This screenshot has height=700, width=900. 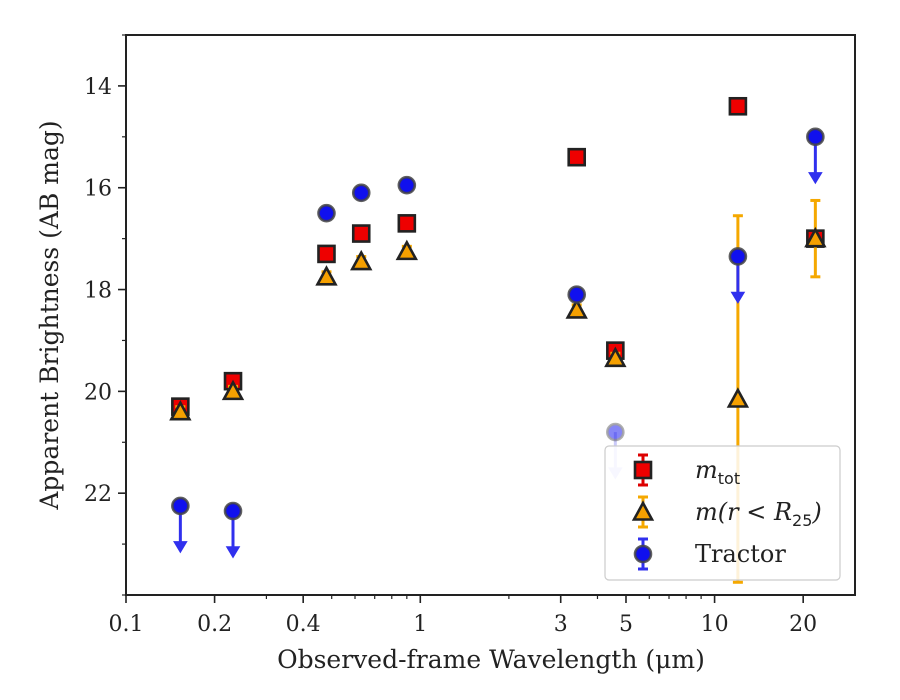 What do you see at coordinates (561, 624) in the screenshot?
I see `x-tick-label: 3` at bounding box center [561, 624].